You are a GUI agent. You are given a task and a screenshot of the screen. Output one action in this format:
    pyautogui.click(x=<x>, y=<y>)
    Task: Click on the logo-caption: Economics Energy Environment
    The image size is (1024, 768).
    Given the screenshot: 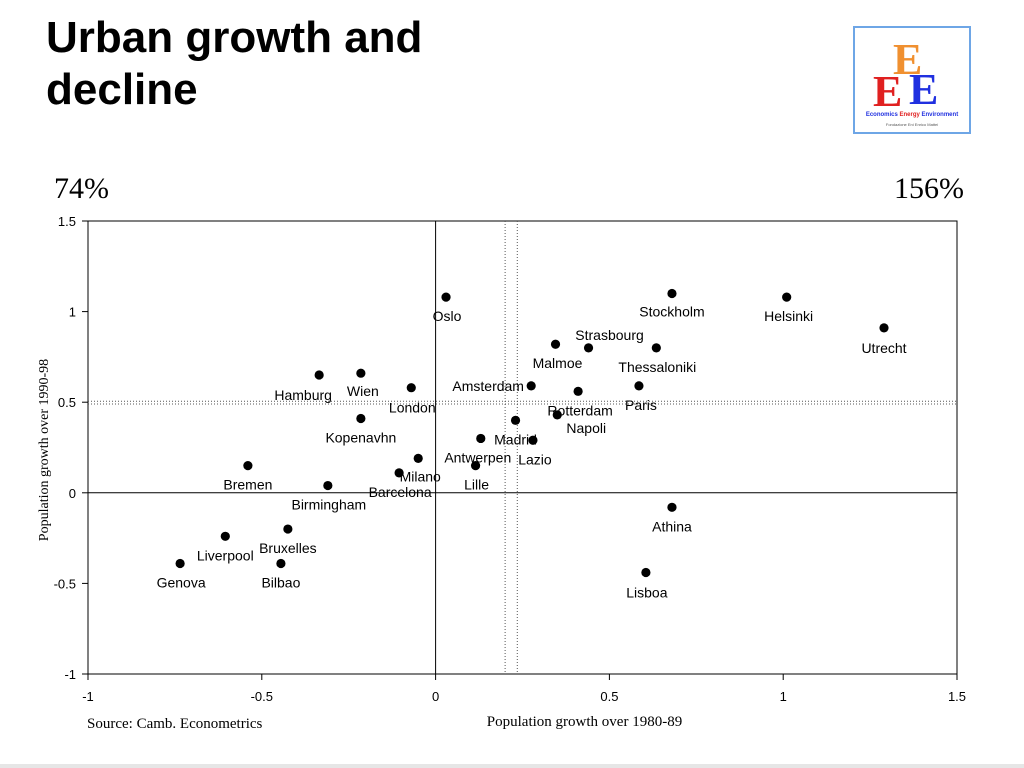 What is the action you would take?
    pyautogui.click(x=912, y=115)
    